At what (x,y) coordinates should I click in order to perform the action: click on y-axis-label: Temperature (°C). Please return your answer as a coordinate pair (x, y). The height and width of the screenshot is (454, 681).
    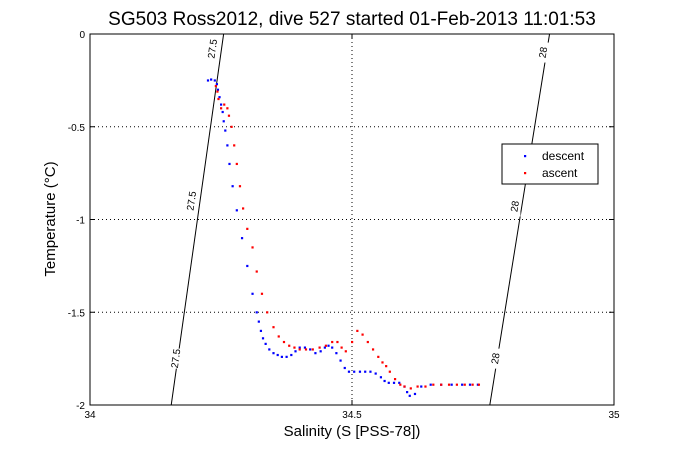
    Looking at the image, I should click on (50, 218).